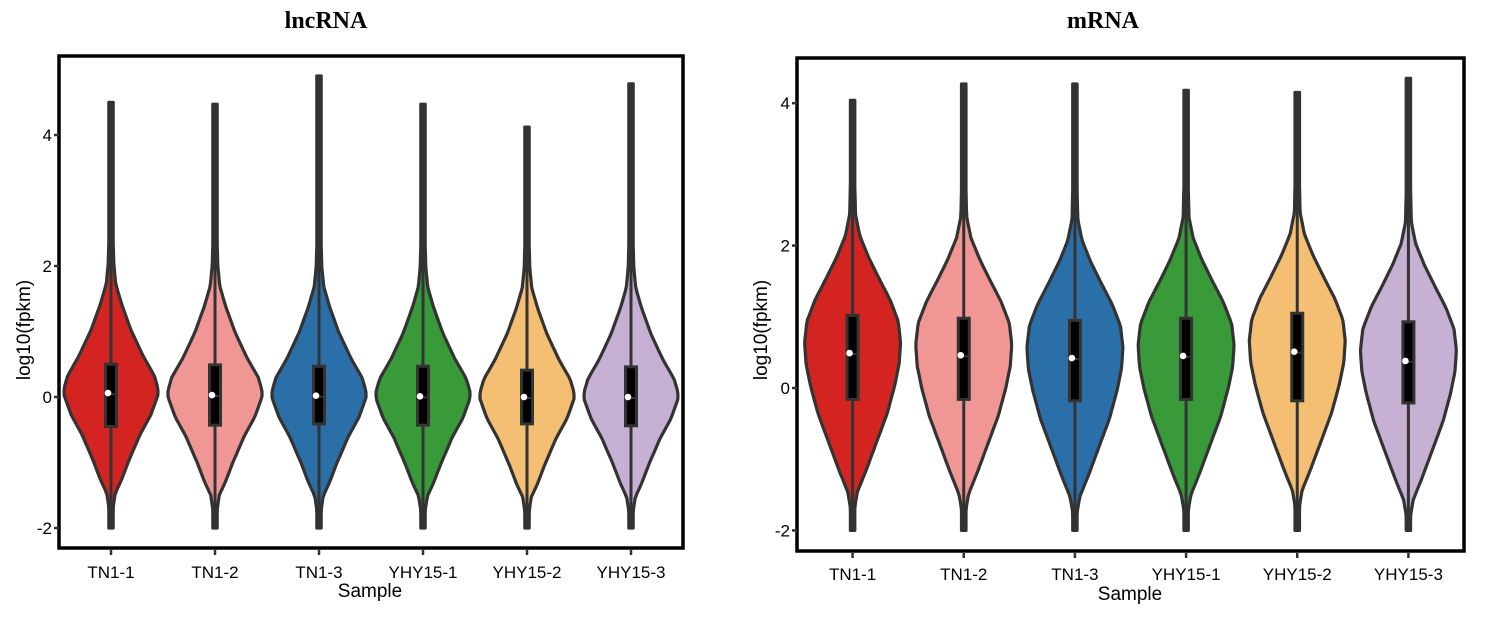  Describe the element at coordinates (786, 317) in the screenshot. I see `mrna-y-ticks: -2 0 2 4` at that location.